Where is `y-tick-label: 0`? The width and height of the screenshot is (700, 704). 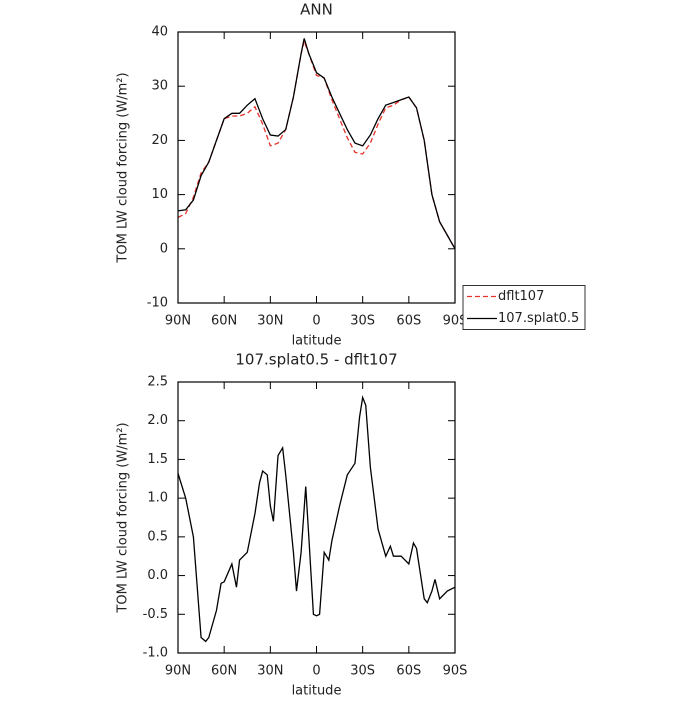
y-tick-label: 0 is located at coordinates (164, 248).